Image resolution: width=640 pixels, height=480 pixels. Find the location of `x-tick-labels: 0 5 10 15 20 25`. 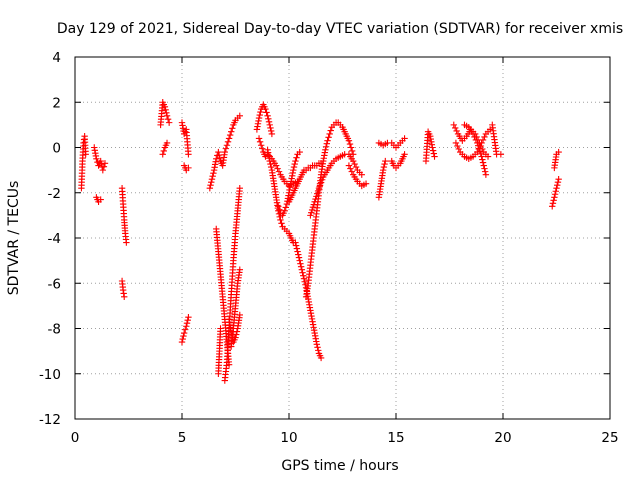

x-tick-labels: 0 5 10 15 20 25 is located at coordinates (345, 438).